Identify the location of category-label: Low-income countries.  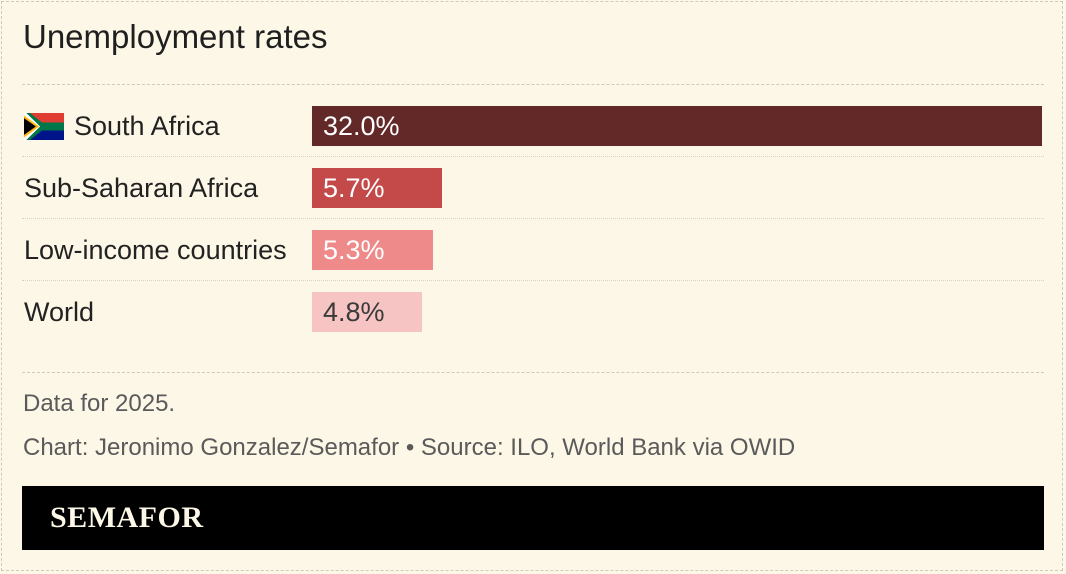
(155, 250).